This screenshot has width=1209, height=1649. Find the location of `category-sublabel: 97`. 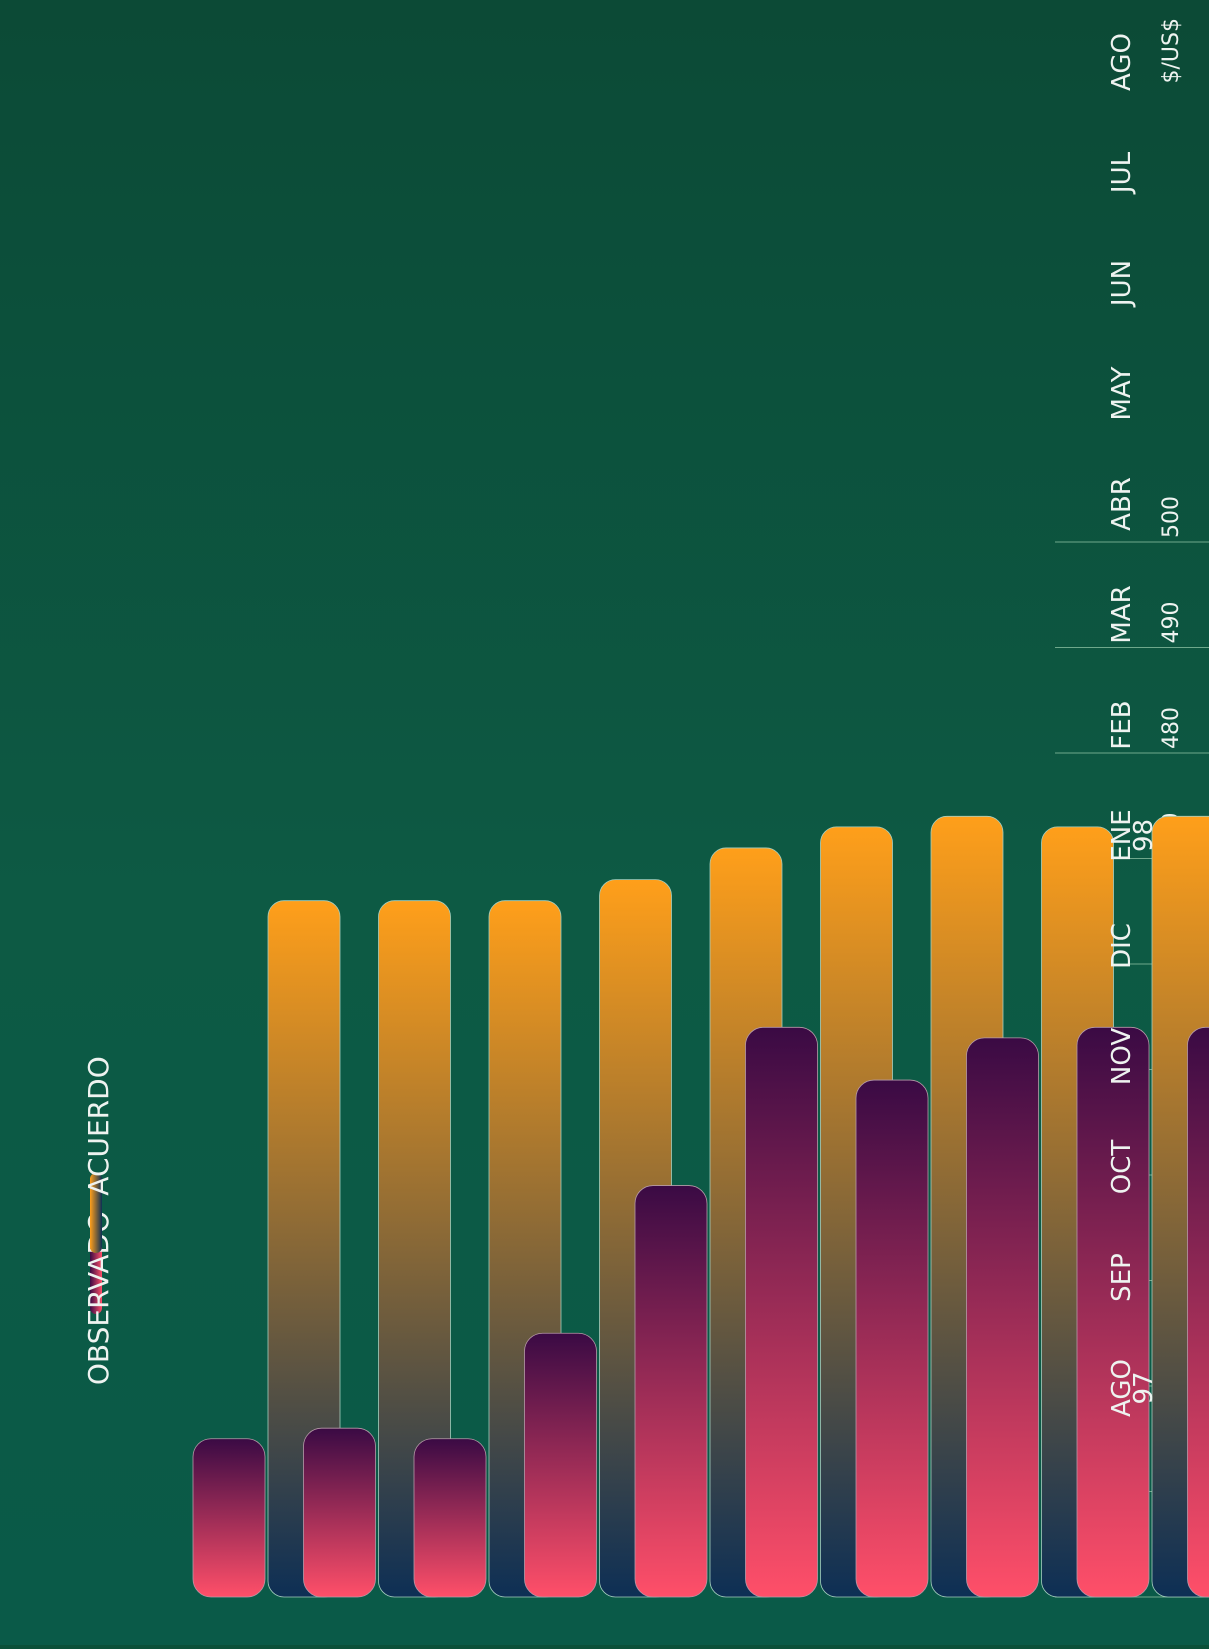

category-sublabel: 97 is located at coordinates (1144, 1387).